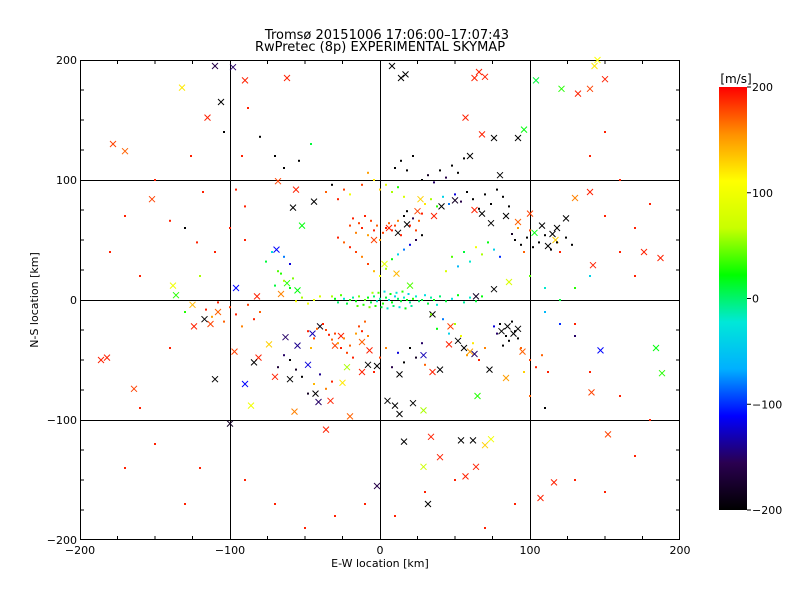 The width and height of the screenshot is (800, 600). What do you see at coordinates (764, 299) in the screenshot?
I see `colorbar-ticks: 200 100 0 −100 −200` at bounding box center [764, 299].